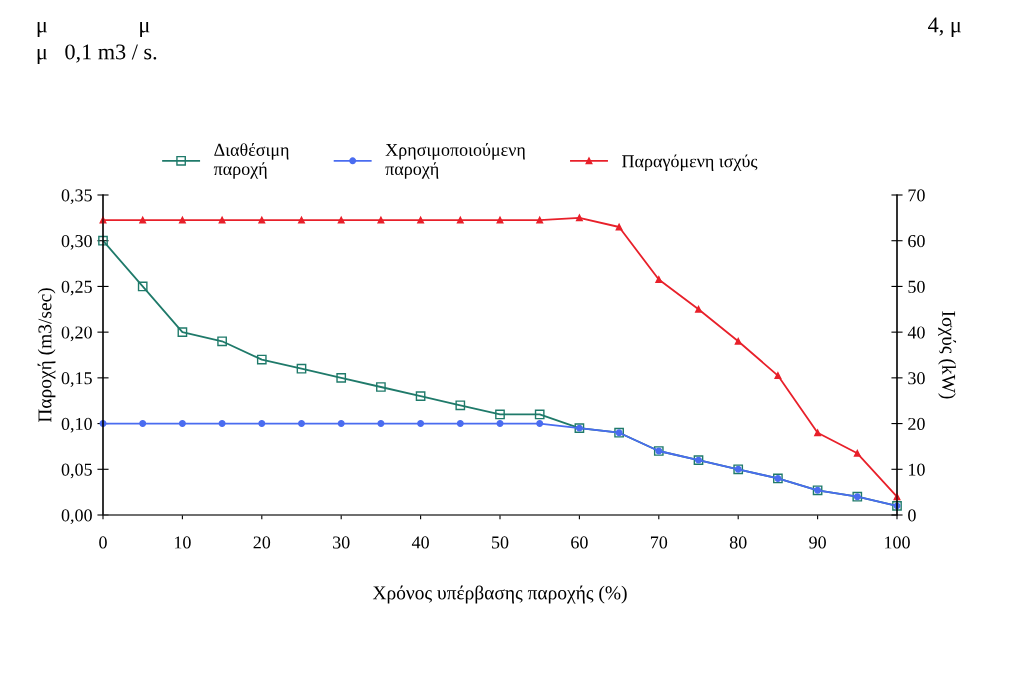 This screenshot has width=1025, height=674. I want to click on y-tick-label: 0,20, so click(76, 334).